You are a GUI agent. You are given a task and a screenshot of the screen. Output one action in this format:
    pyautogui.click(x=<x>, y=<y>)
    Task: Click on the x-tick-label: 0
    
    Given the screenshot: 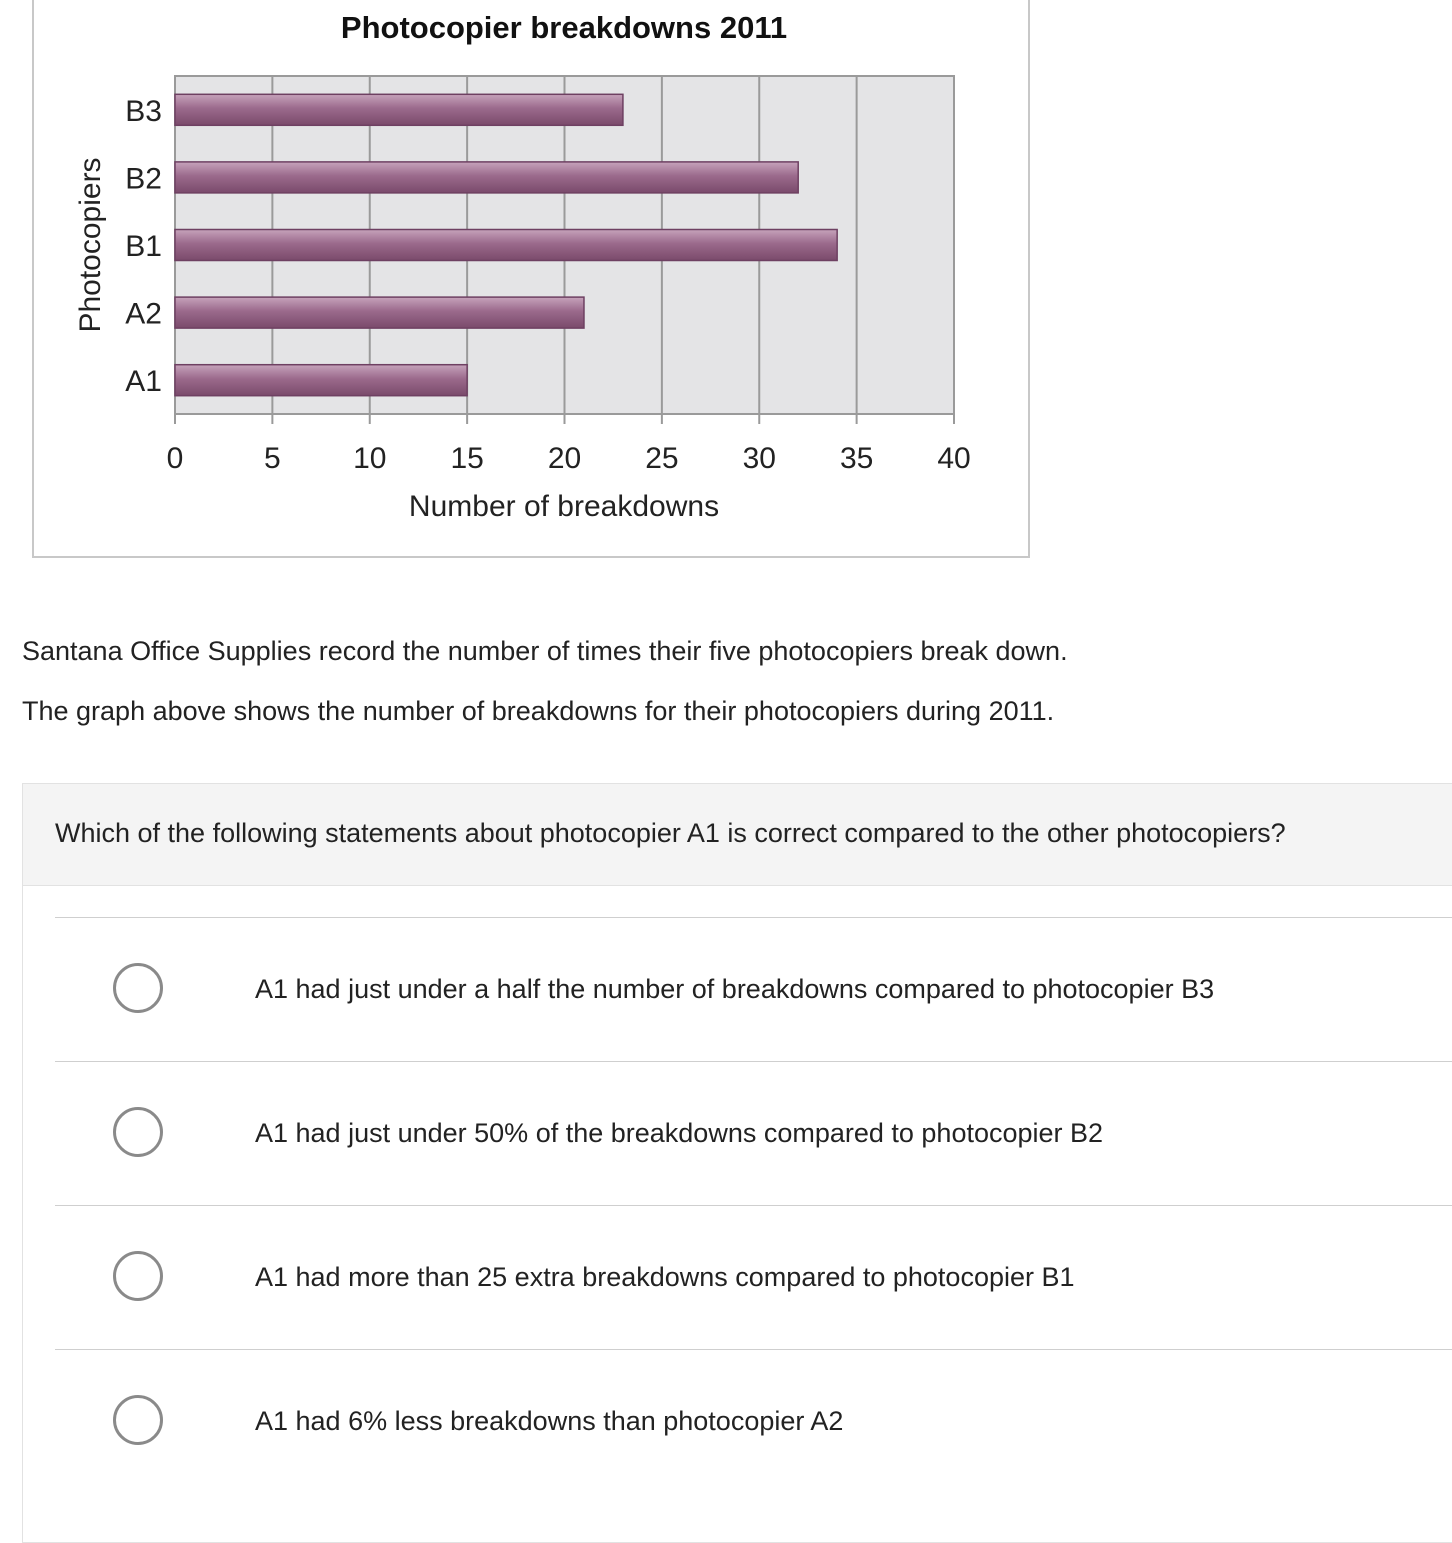 What is the action you would take?
    pyautogui.click(x=175, y=458)
    